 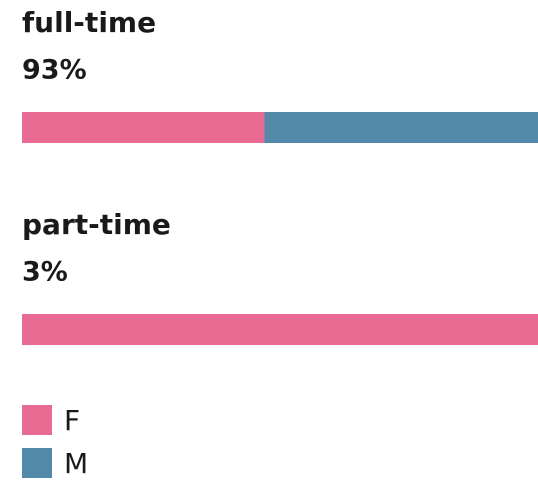 I want to click on category-label: full-time, so click(x=89, y=22).